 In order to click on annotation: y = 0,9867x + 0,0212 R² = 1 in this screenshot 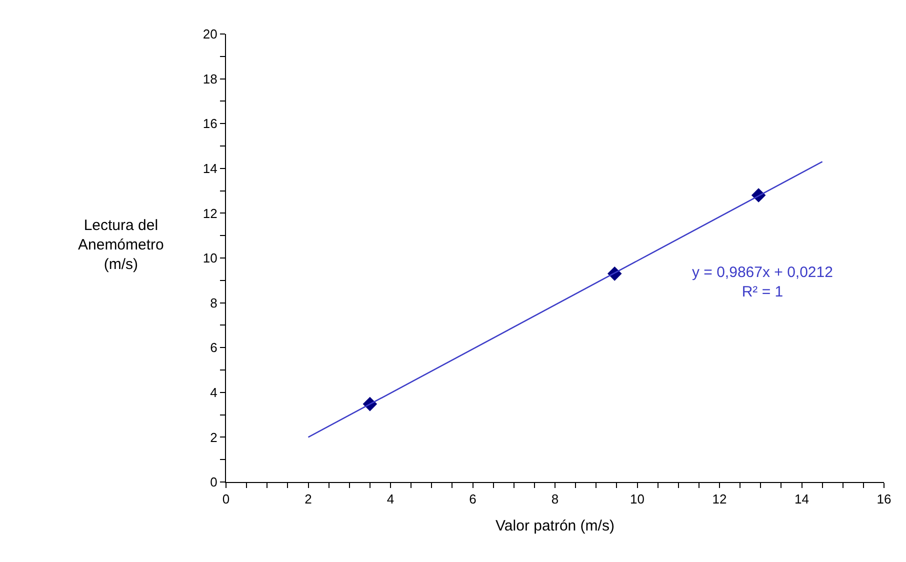, I will do `click(762, 282)`.